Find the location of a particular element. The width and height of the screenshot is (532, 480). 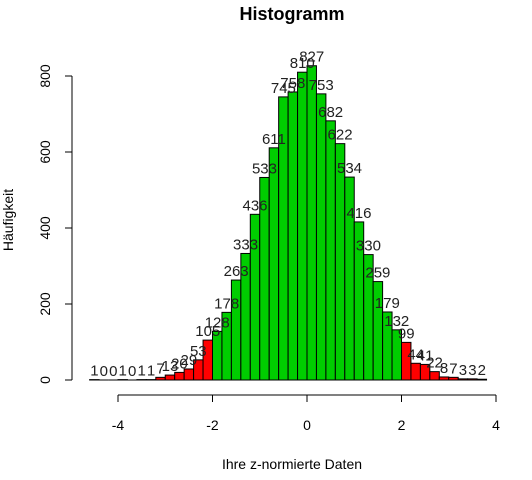

bar-data-label: 41 is located at coordinates (425, 355).